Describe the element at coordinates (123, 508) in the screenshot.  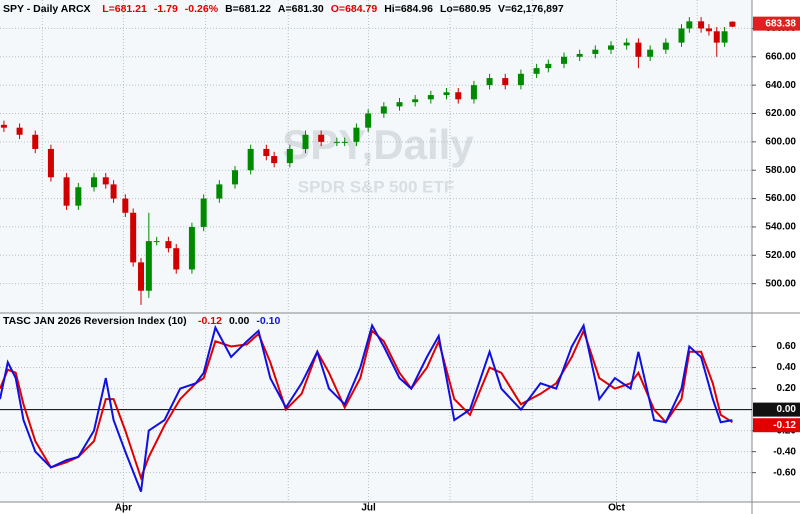
I see `x-tick-label: Apr` at that location.